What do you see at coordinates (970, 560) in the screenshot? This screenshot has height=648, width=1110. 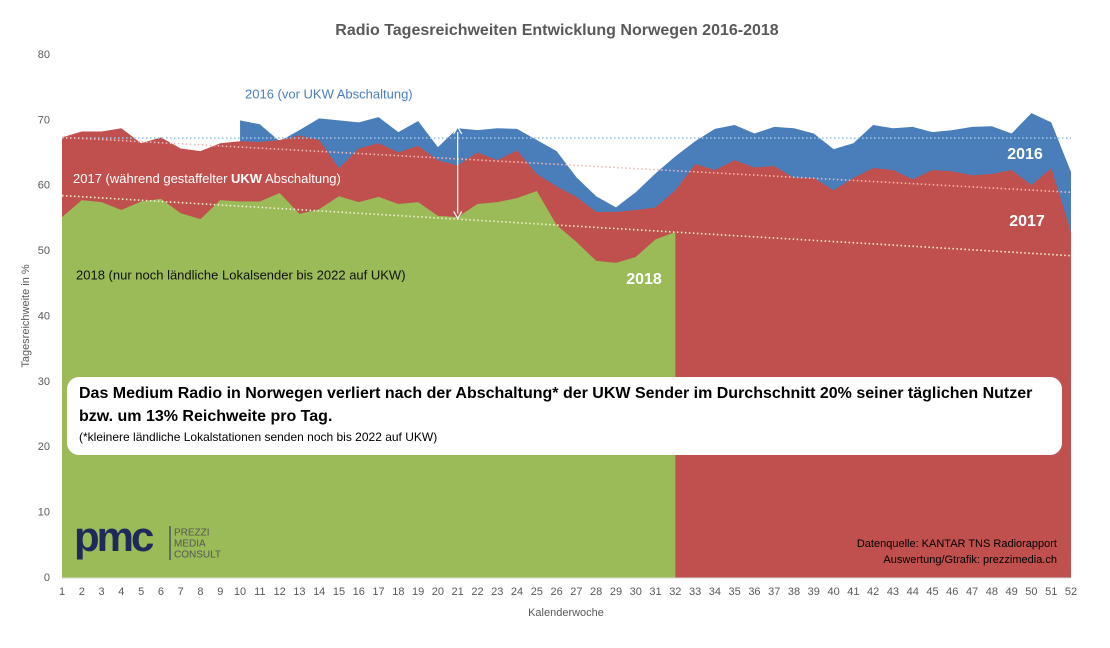 I see `source: Auswertung/Gtrafik: prezzimedia.ch` at bounding box center [970, 560].